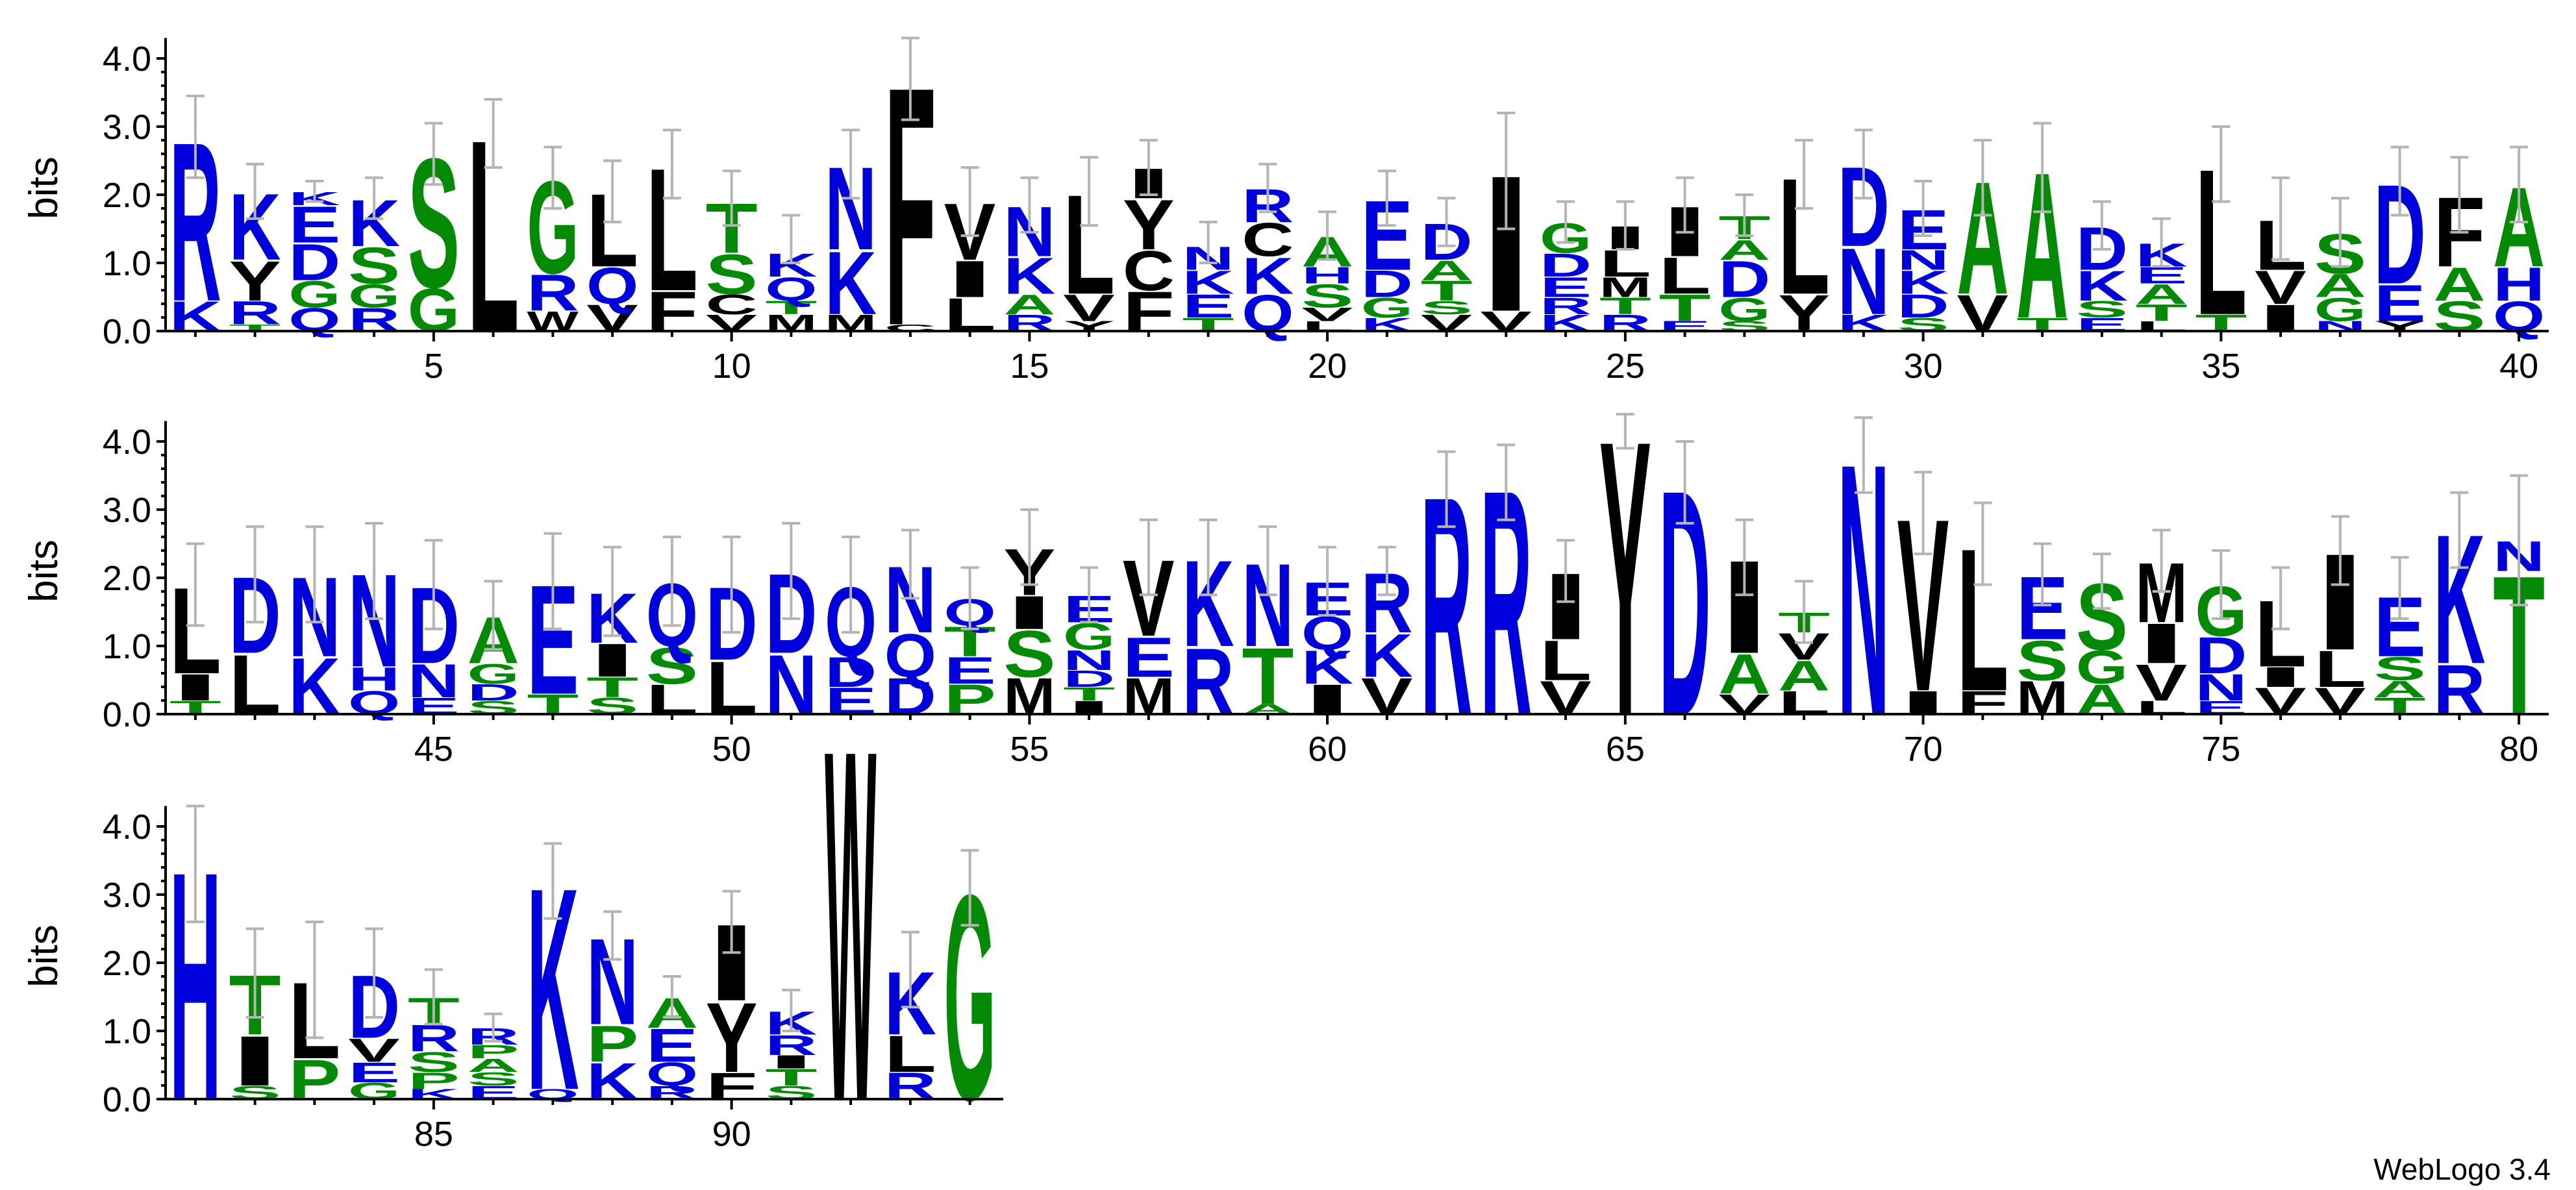 The width and height of the screenshot is (2576, 1190). What do you see at coordinates (612, 286) in the screenshot?
I see `residue-letter-Q: Q` at bounding box center [612, 286].